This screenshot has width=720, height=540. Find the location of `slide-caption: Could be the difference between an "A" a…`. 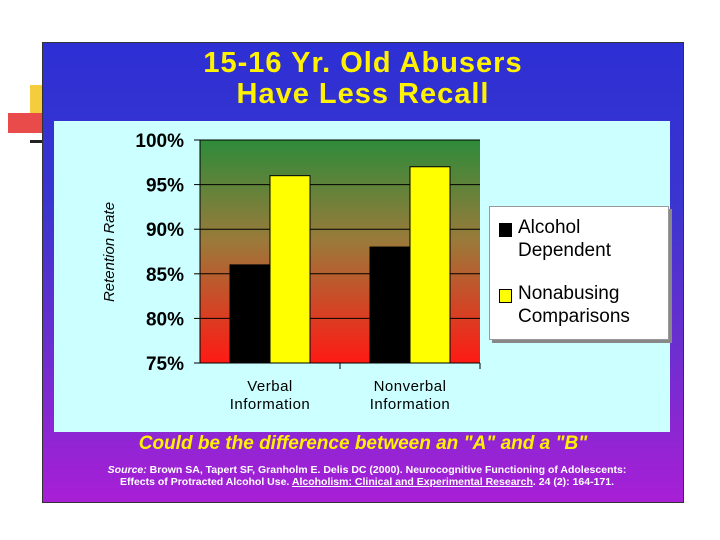

slide-caption: Could be the difference between an "A" a… is located at coordinates (363, 443).